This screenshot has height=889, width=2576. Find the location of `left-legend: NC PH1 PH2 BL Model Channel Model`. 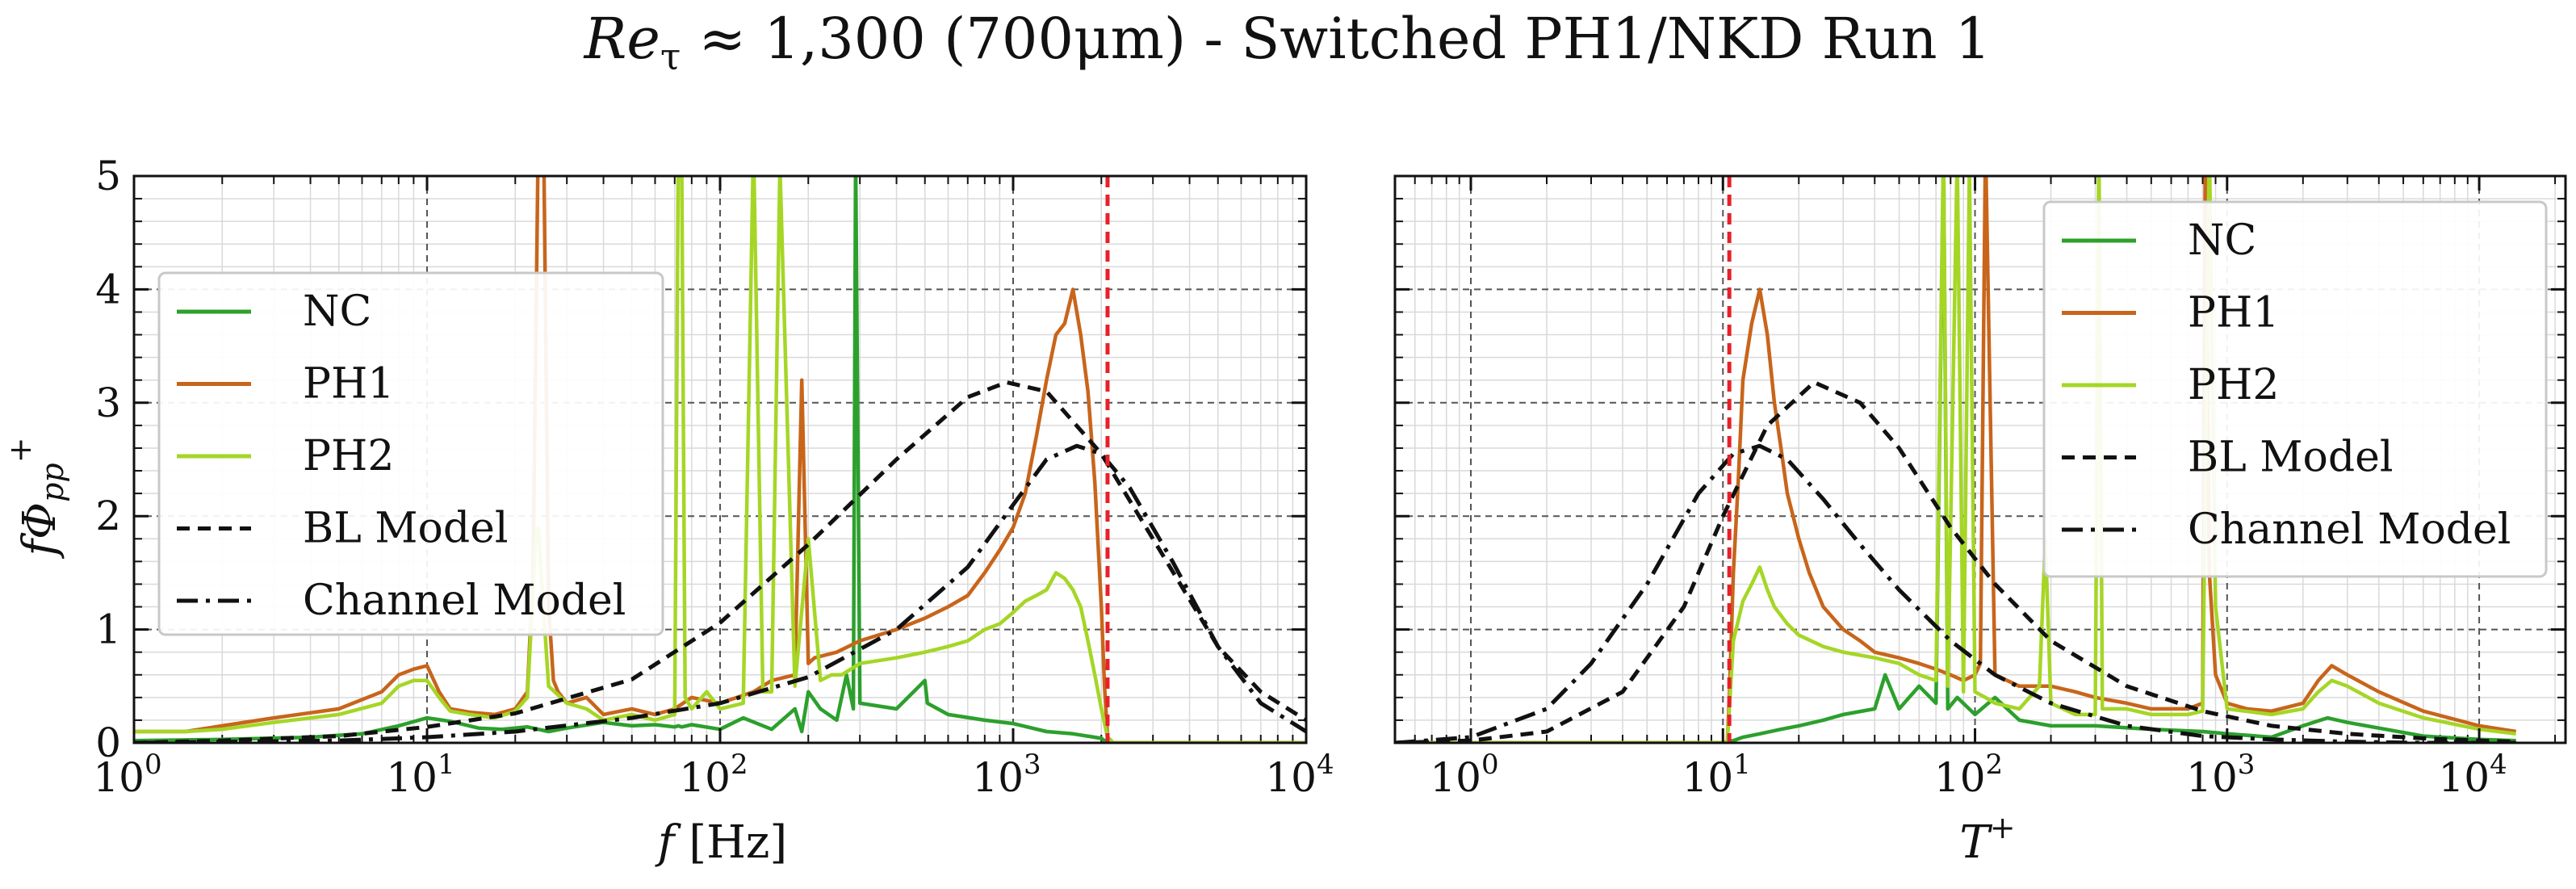

left-legend: NC PH1 PH2 BL Model Channel Model is located at coordinates (410, 453).